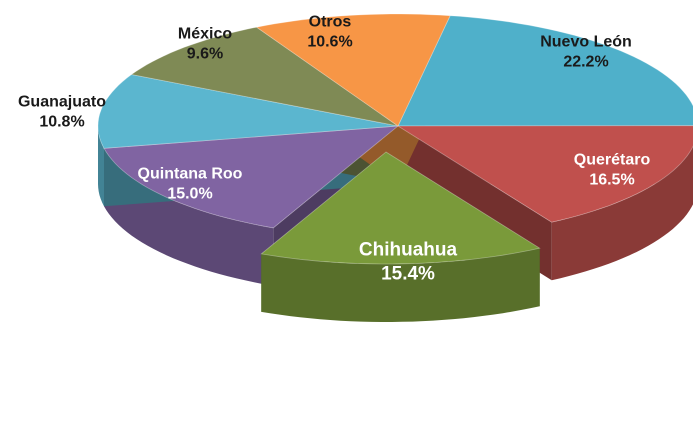  I want to click on slice-value-label: 10.8%, so click(61, 122).